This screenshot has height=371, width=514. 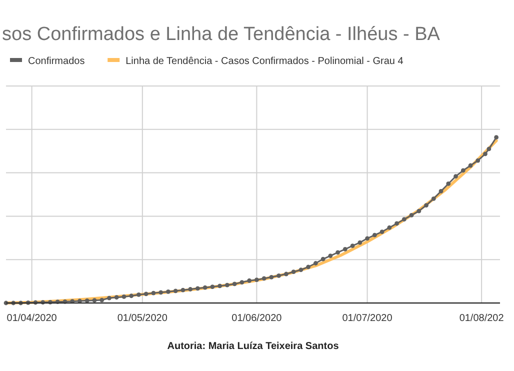 What do you see at coordinates (257, 318) in the screenshot?
I see `x-tick-label: 01/06/2020` at bounding box center [257, 318].